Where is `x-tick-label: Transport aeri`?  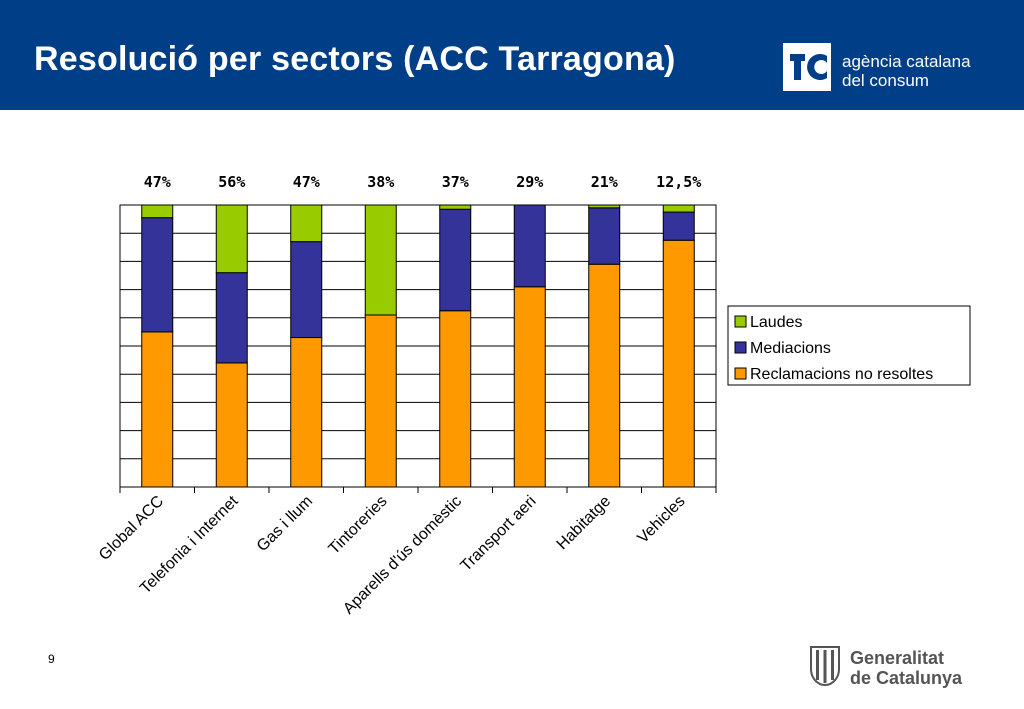 x-tick-label: Transport aeri is located at coordinates (499, 534).